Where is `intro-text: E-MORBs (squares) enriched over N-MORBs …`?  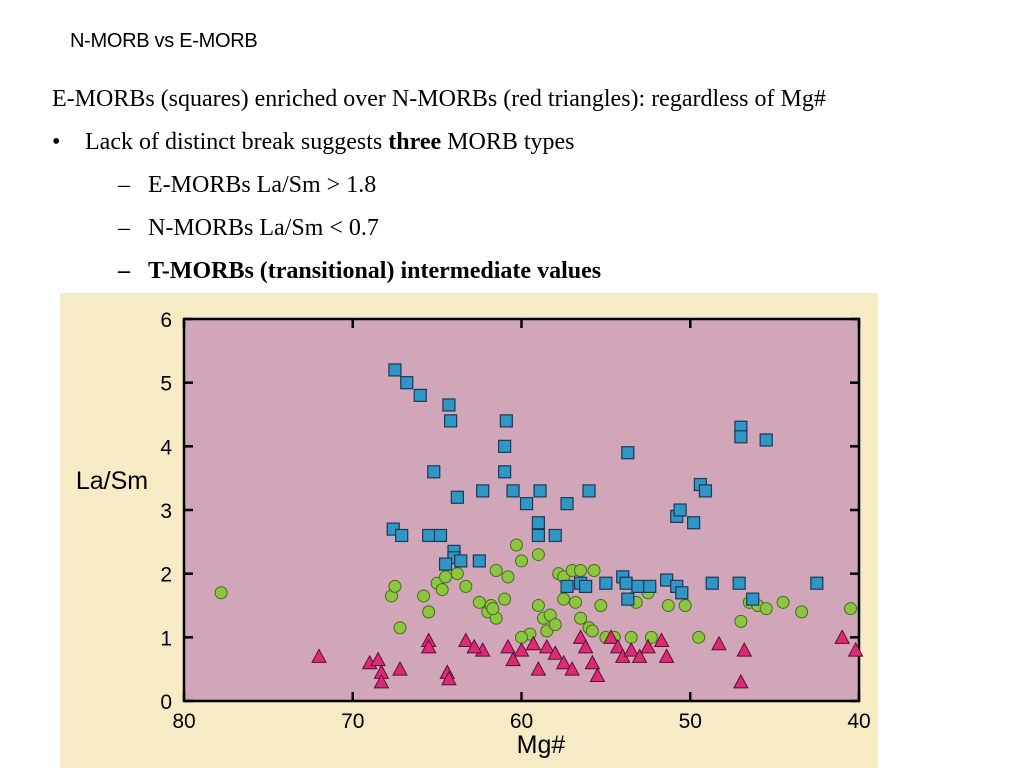 intro-text: E-MORBs (squares) enriched over N-MORBs … is located at coordinates (439, 99).